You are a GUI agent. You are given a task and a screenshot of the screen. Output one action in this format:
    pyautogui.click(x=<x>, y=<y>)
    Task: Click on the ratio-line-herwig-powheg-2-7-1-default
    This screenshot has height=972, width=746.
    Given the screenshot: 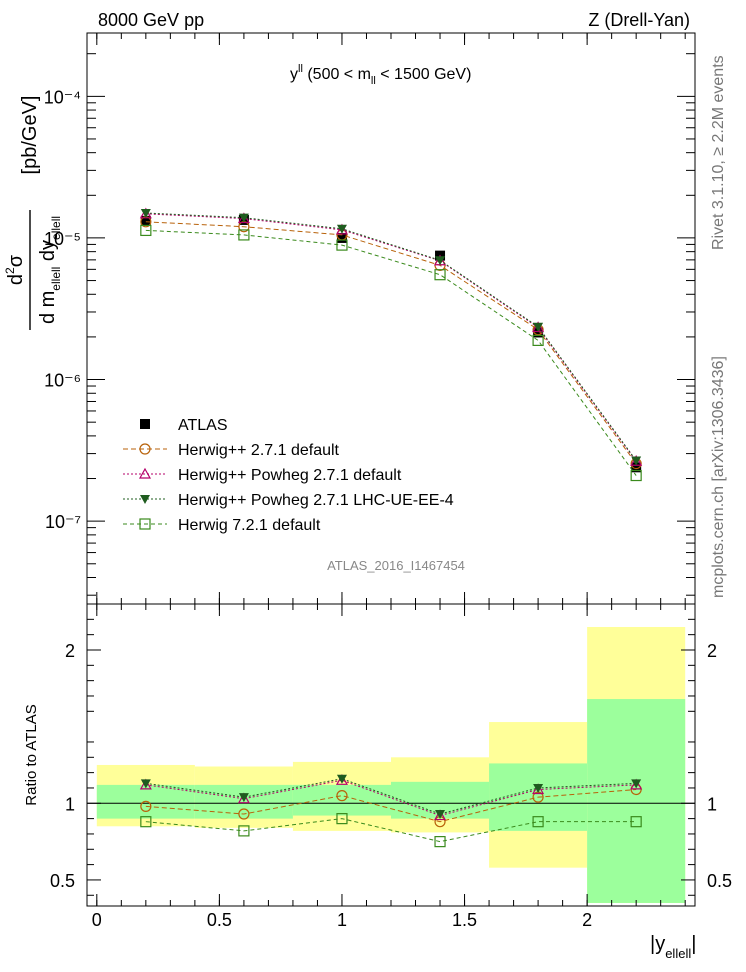 What is the action you would take?
    pyautogui.click(x=391, y=798)
    